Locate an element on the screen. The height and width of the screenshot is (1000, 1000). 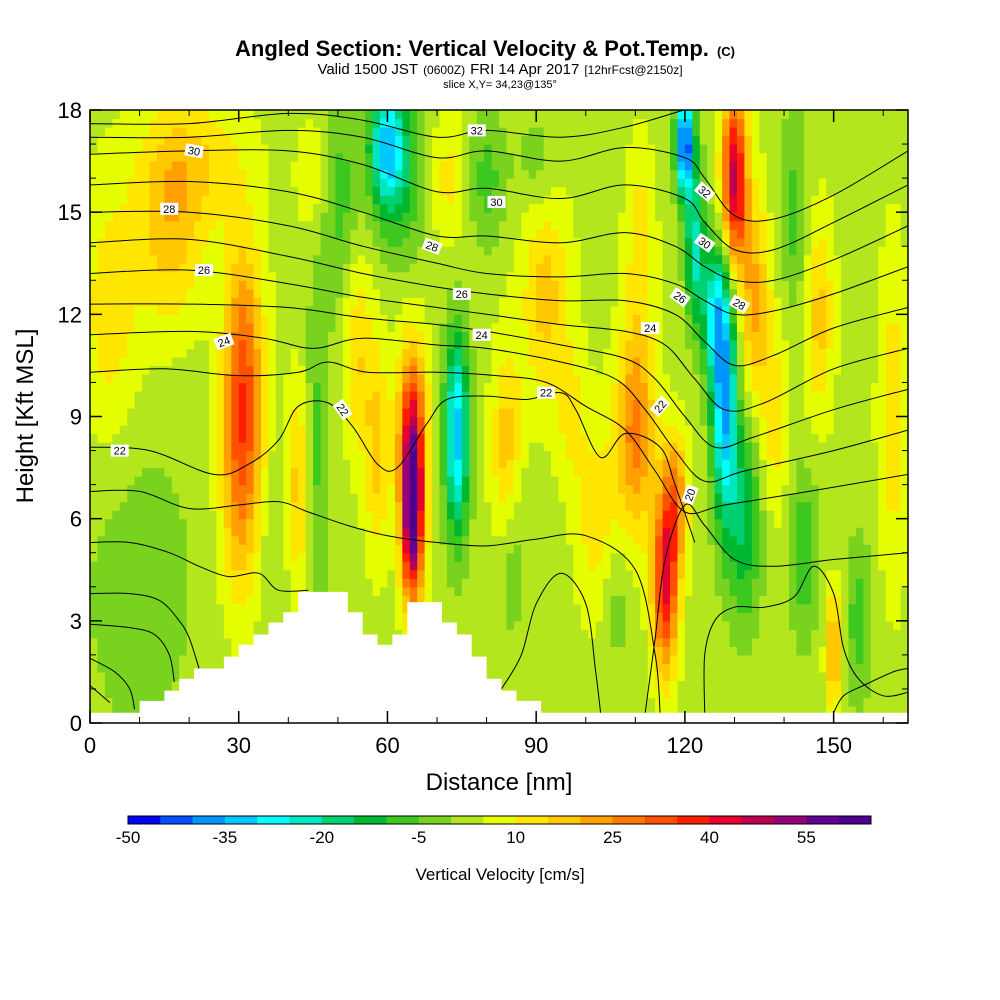
isentrope-label: 32 is located at coordinates (476, 130).